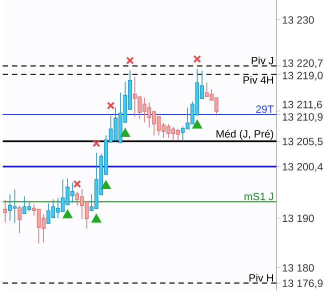 This screenshot has width=326, height=291. I want to click on ref-line-label: Piv J, so click(263, 60).